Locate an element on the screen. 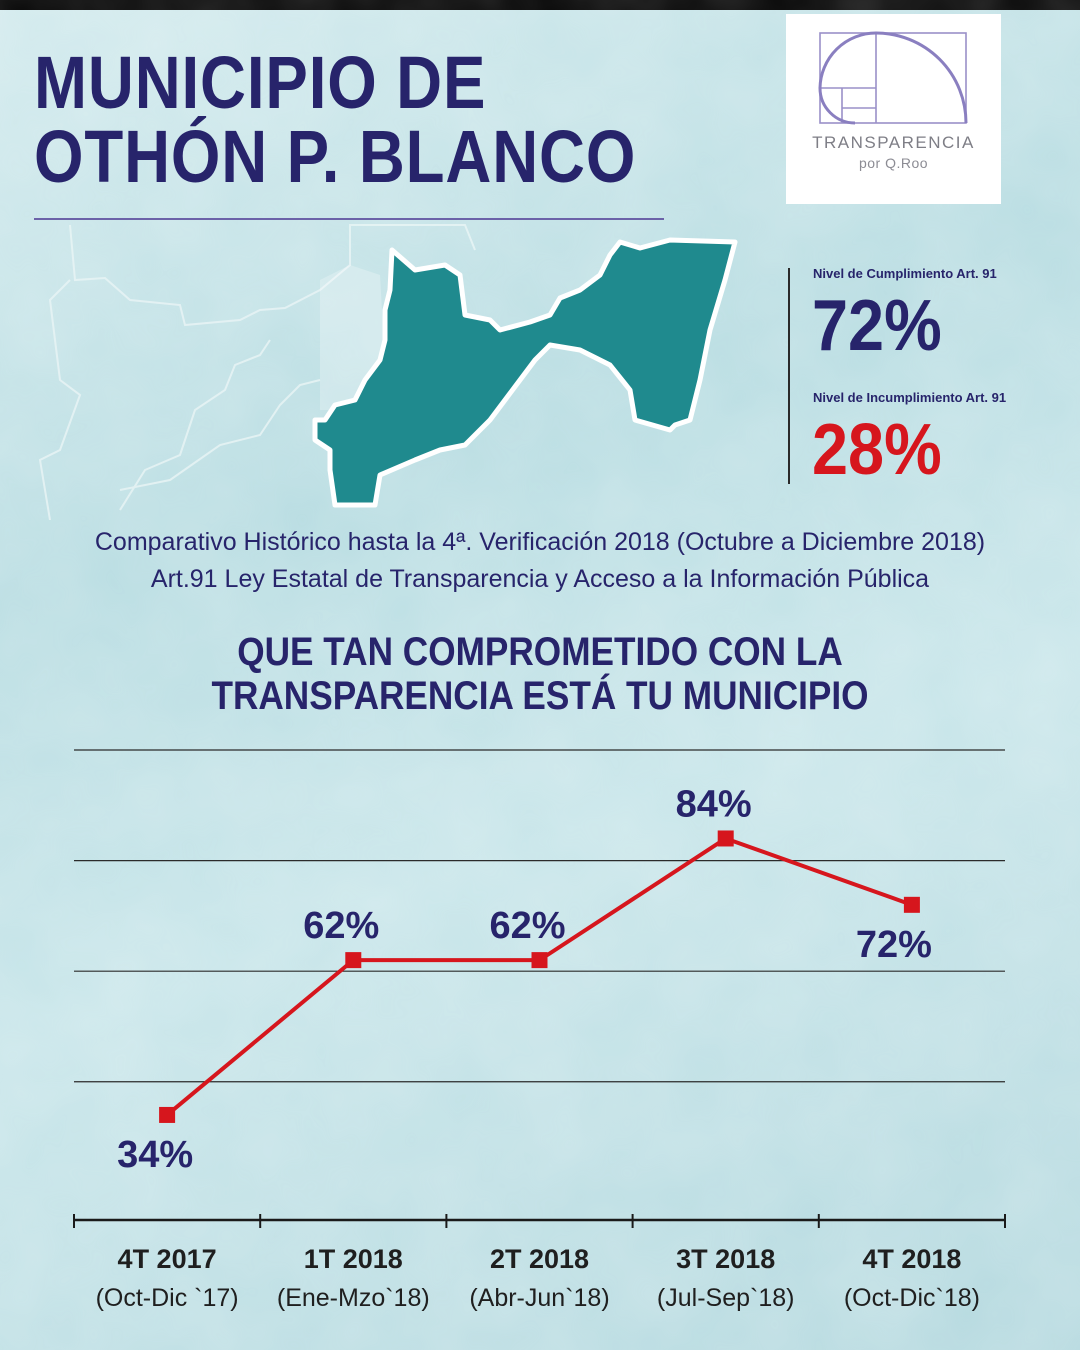 Image resolution: width=1080 pixels, height=1350 pixels. data-label: 72% is located at coordinates (894, 945).